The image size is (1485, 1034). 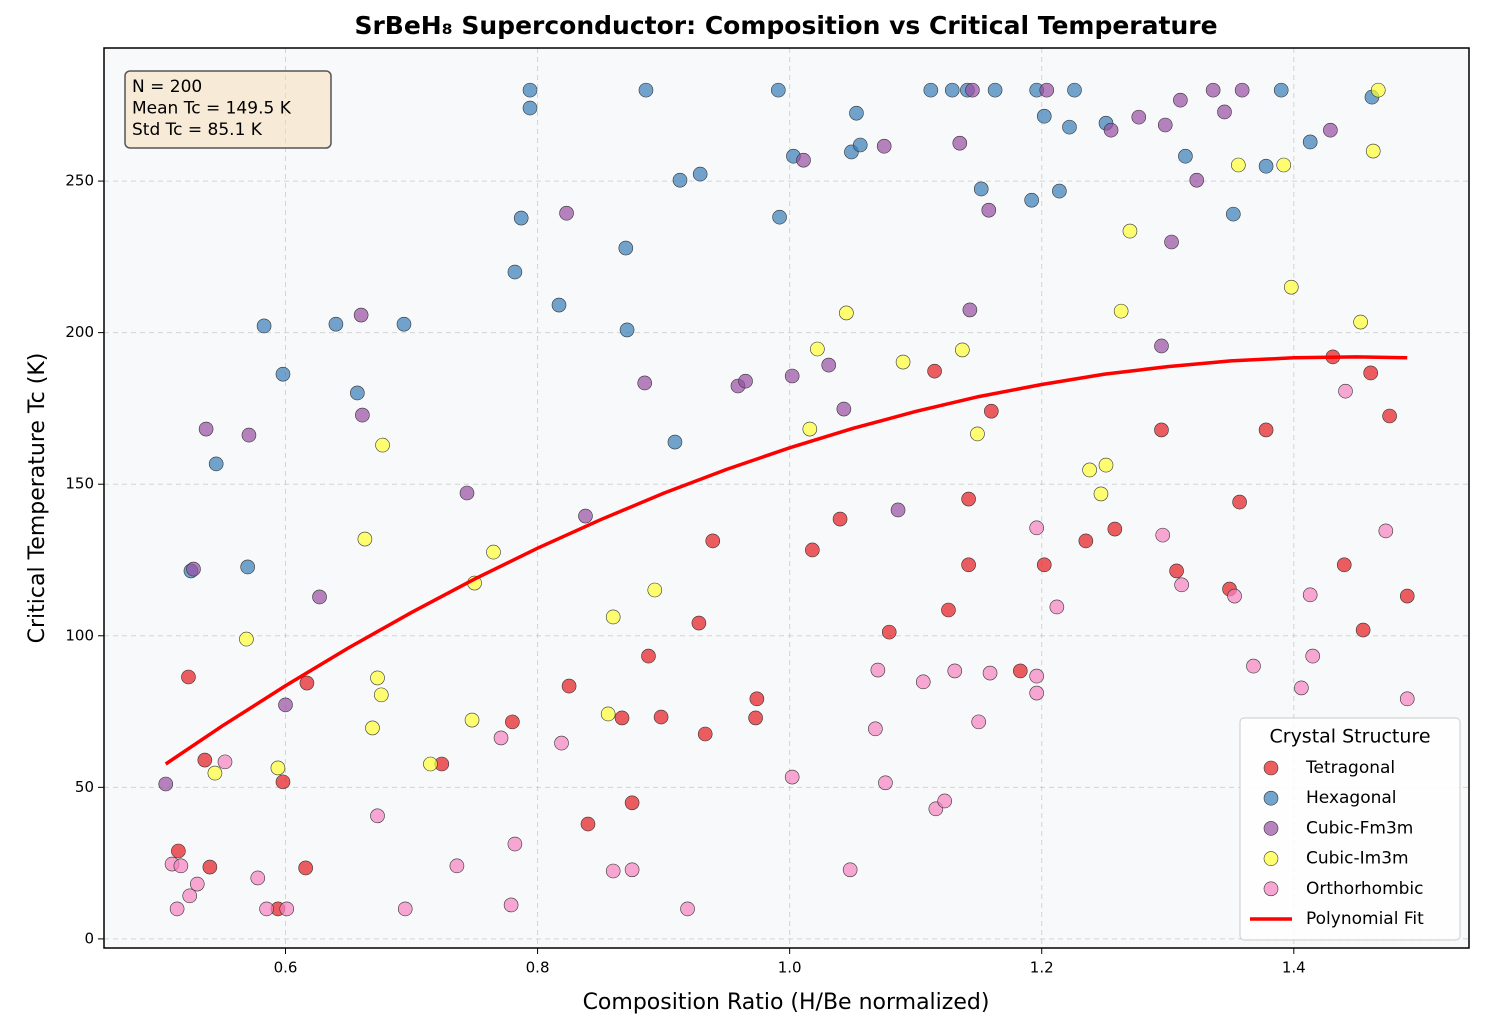 What do you see at coordinates (1294, 968) in the screenshot?
I see `x-tick-label: 1.4` at bounding box center [1294, 968].